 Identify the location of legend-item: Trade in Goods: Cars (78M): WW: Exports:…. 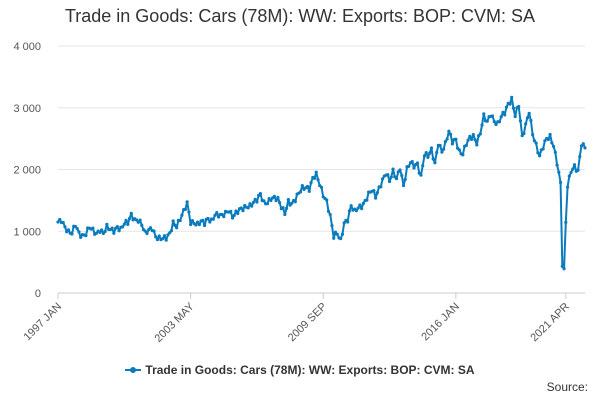
(300, 370).